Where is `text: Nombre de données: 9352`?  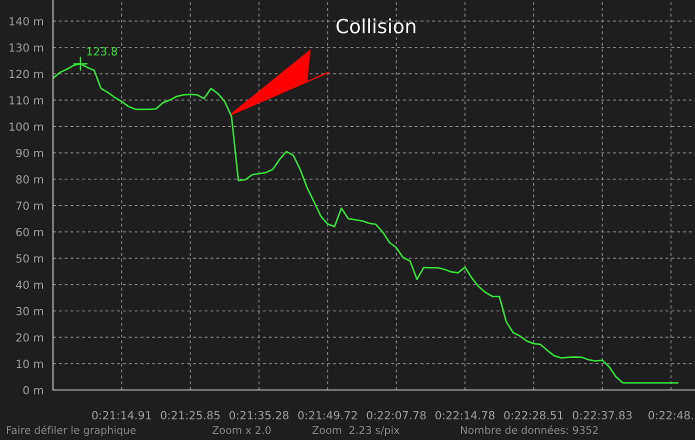
text: Nombre de données: 9352 is located at coordinates (529, 430).